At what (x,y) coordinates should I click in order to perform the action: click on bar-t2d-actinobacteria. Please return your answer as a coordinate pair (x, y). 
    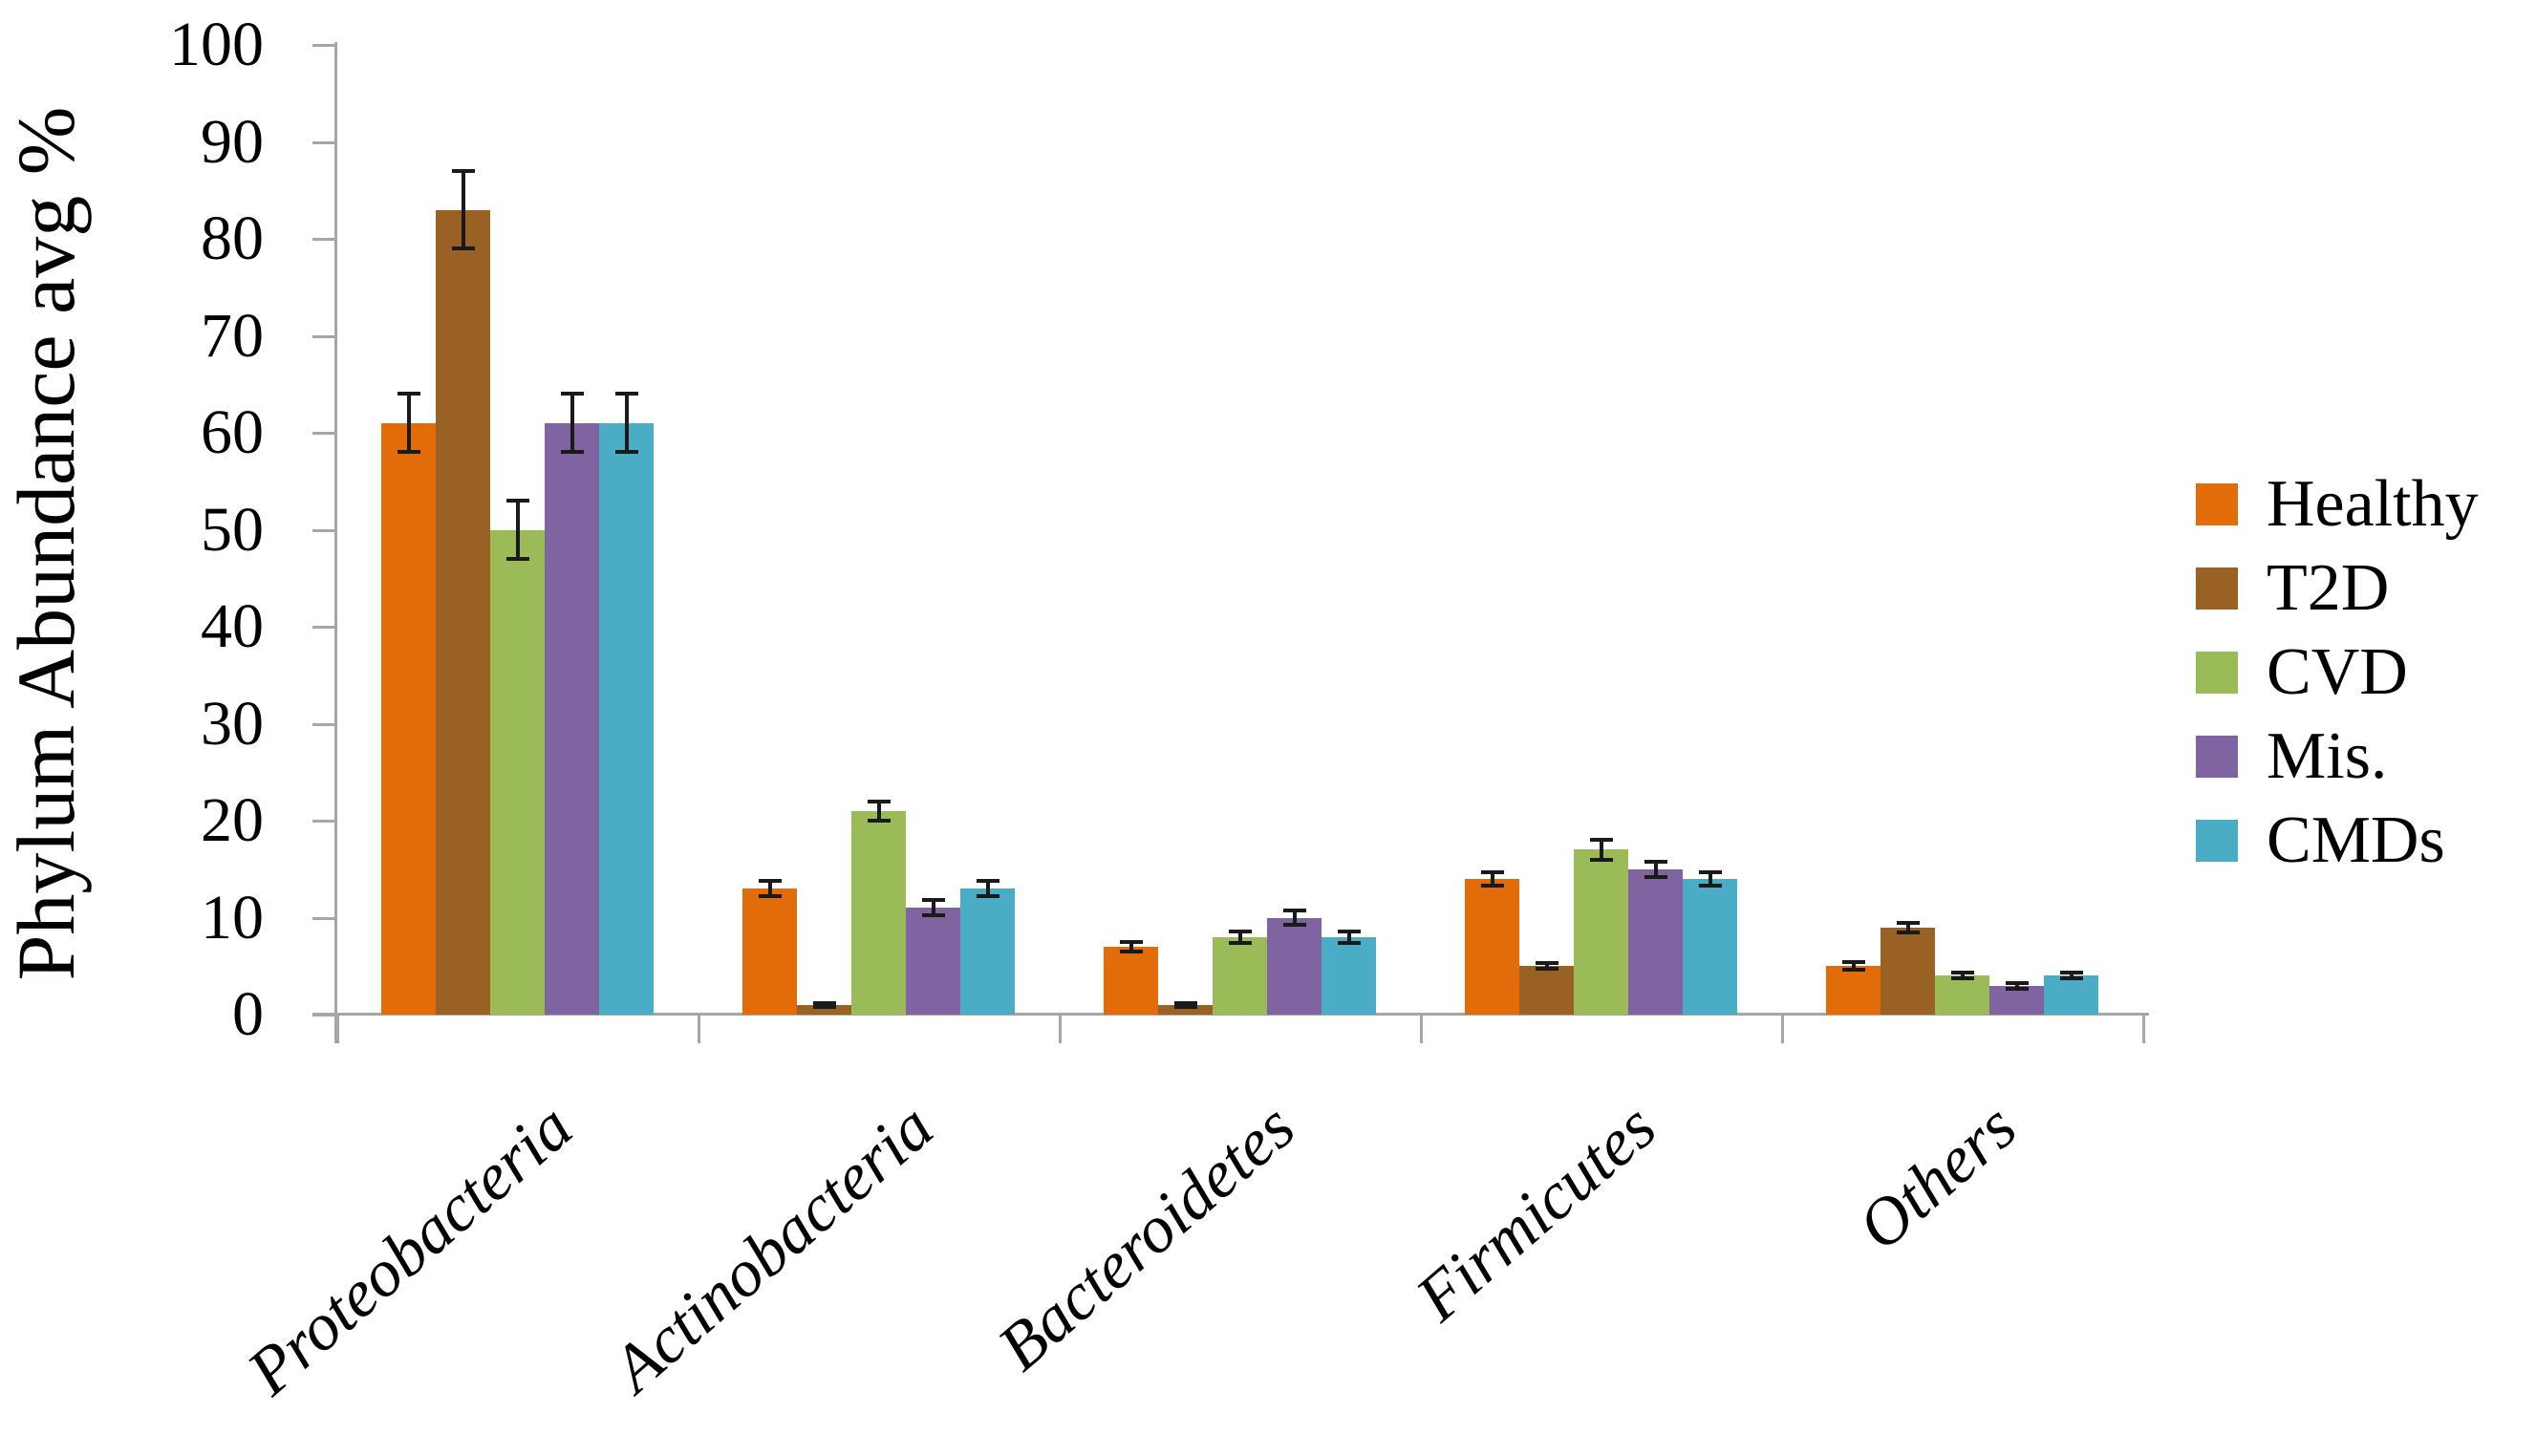
    Looking at the image, I should click on (824, 1010).